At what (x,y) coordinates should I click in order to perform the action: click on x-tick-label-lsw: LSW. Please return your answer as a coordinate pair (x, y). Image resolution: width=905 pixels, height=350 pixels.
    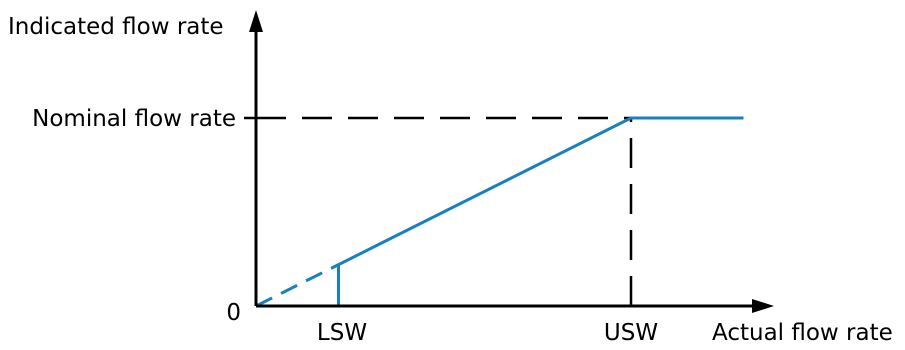
    Looking at the image, I should click on (342, 333).